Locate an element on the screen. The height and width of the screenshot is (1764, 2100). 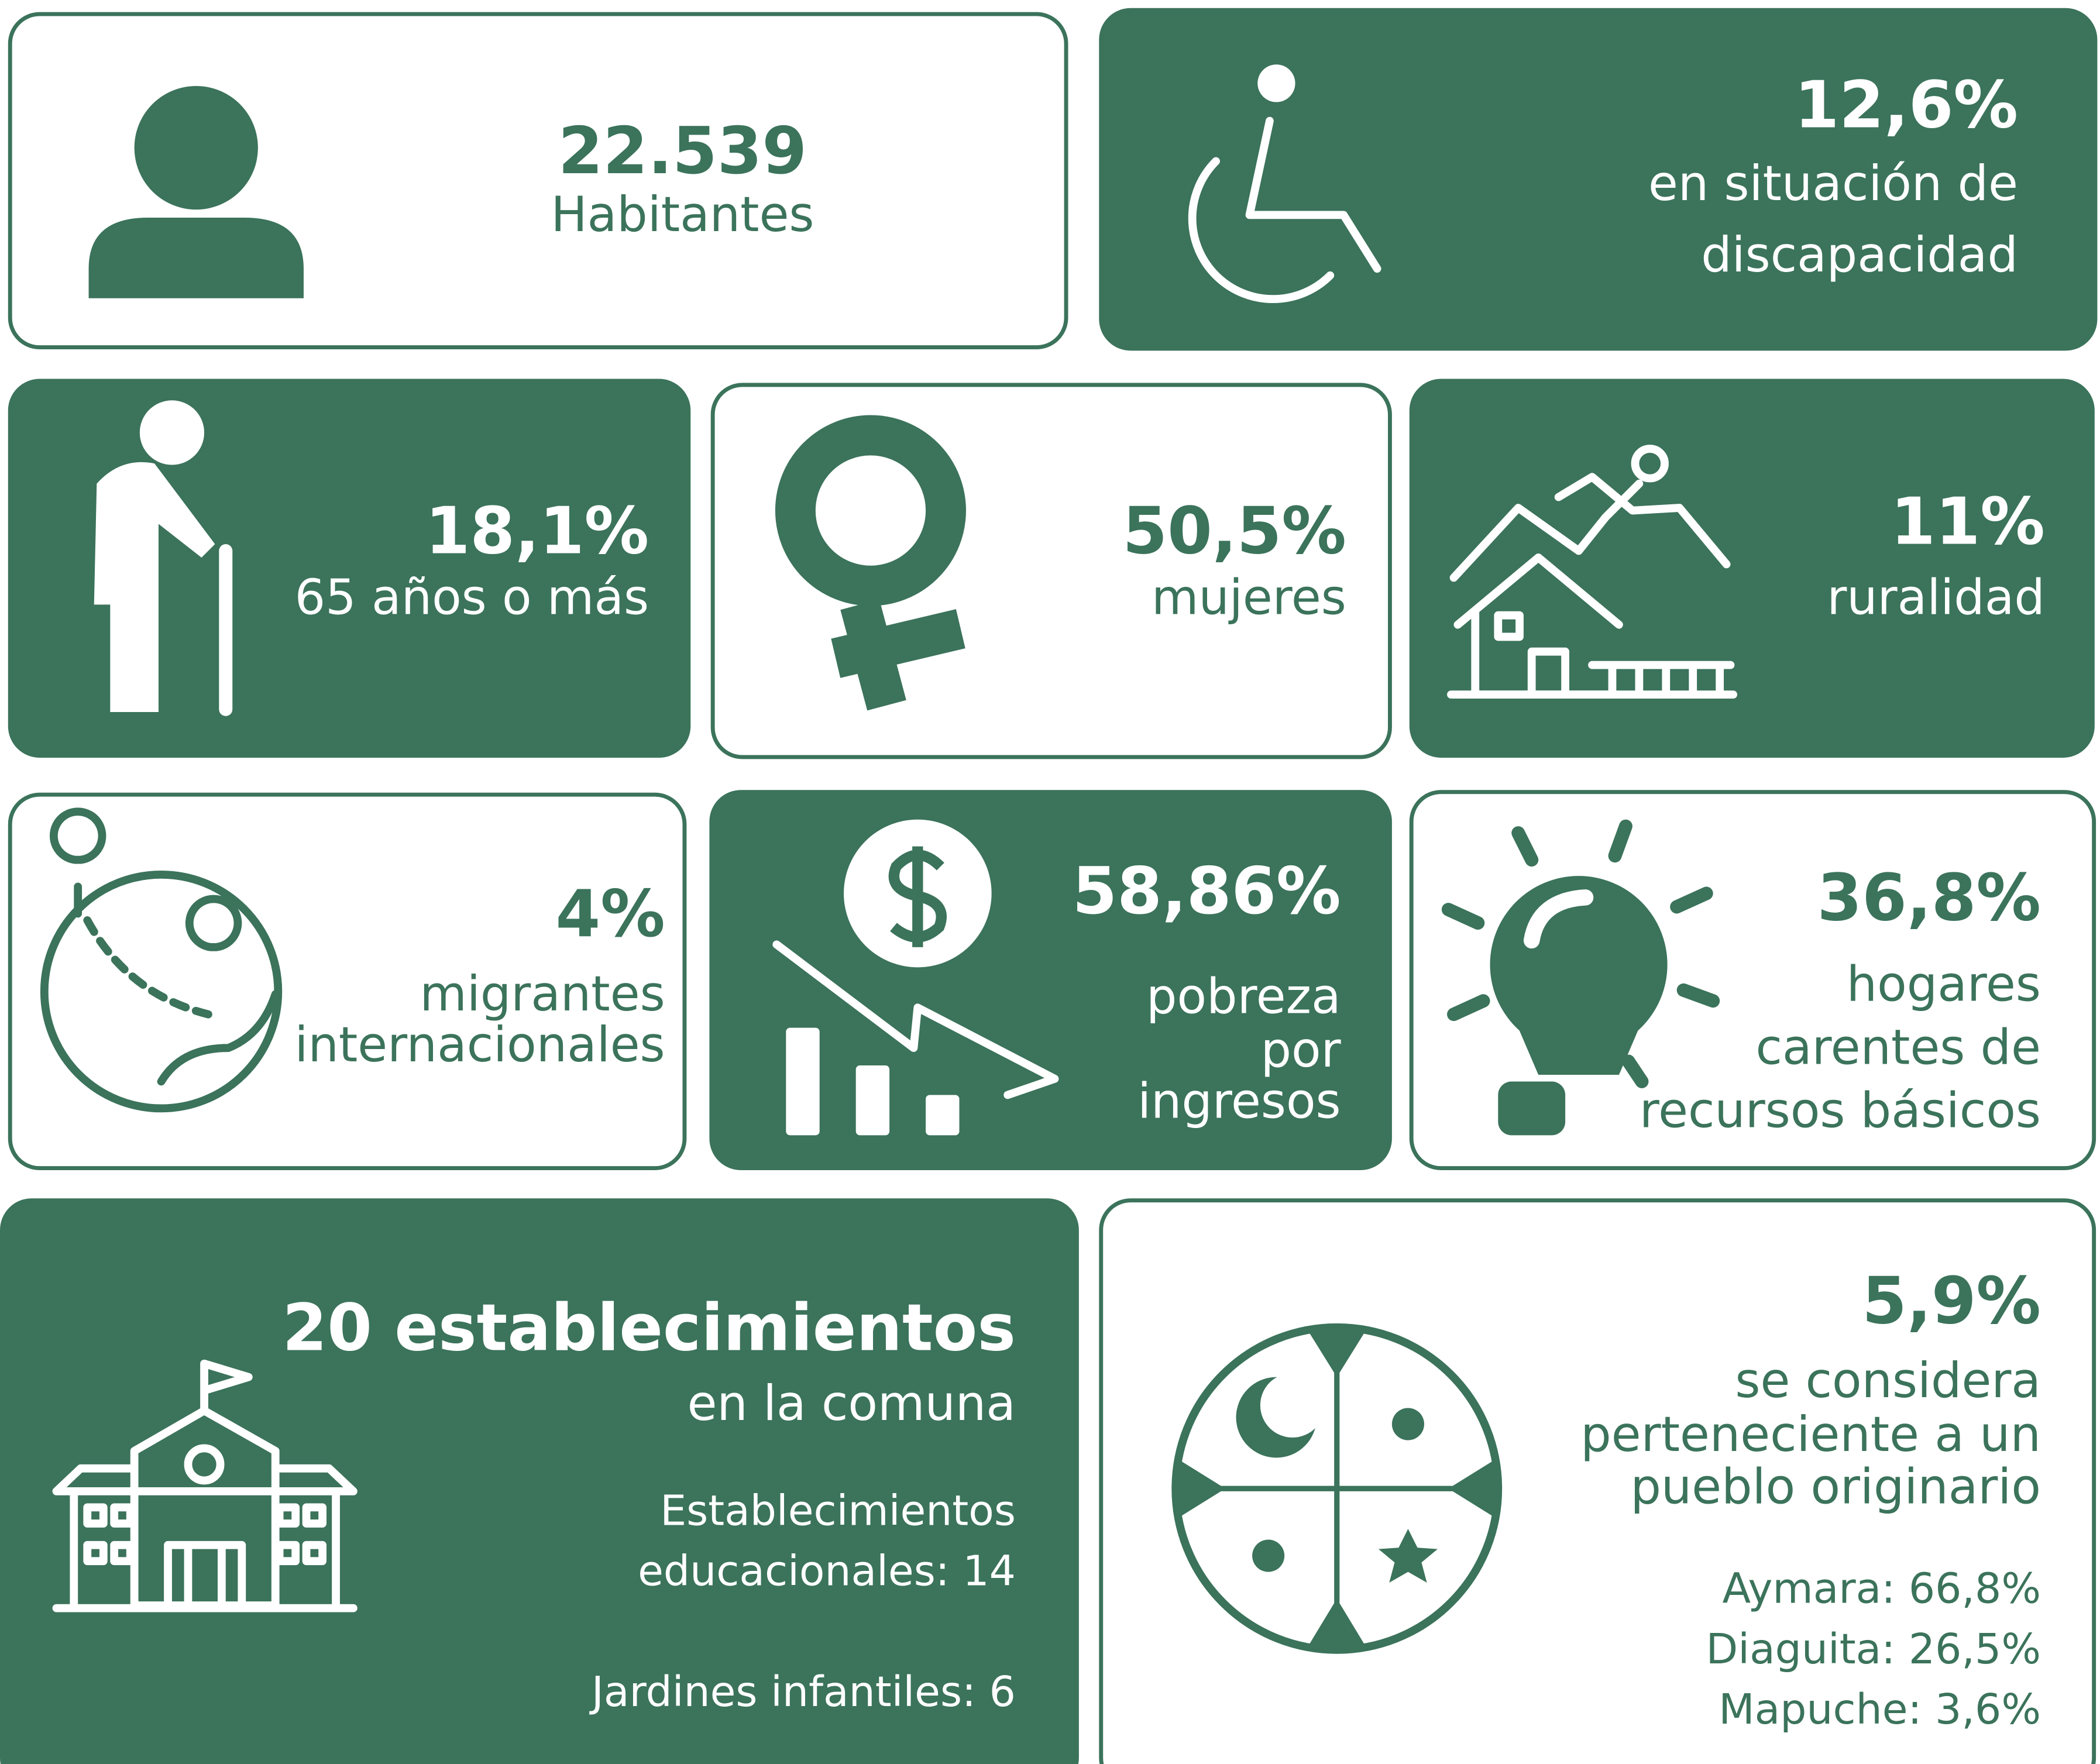
stat-label: ruralidad is located at coordinates (1936, 597).